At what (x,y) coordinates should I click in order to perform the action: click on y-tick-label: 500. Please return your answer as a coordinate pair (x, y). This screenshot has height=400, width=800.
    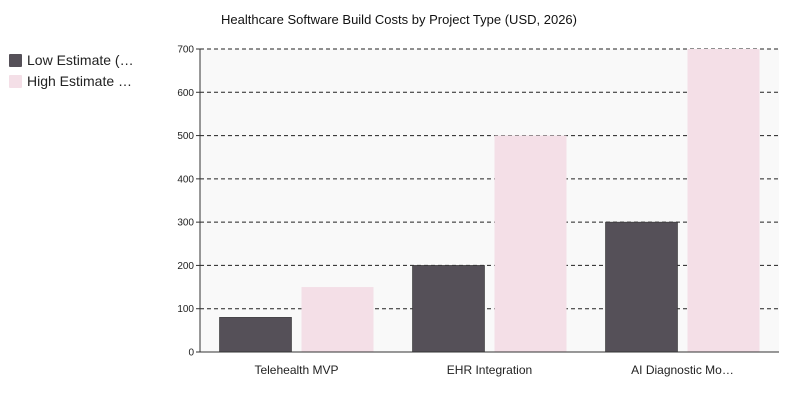
    Looking at the image, I should click on (185, 136).